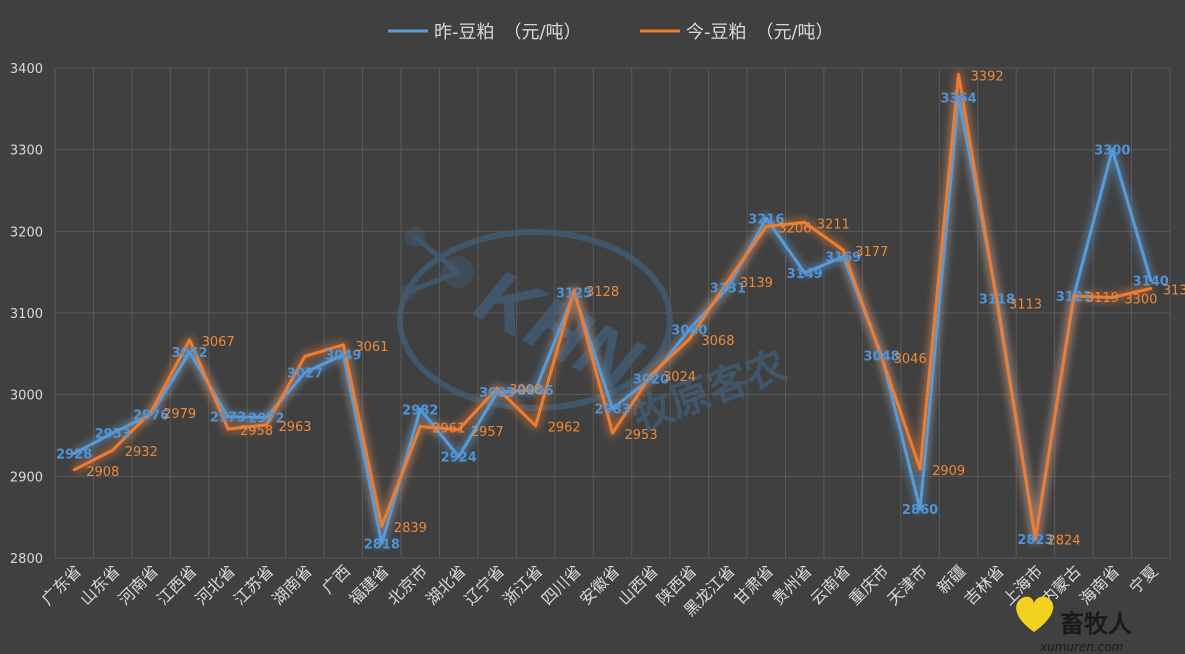  What do you see at coordinates (574, 294) in the screenshot?
I see `data-label-yesterday: 3125` at bounding box center [574, 294].